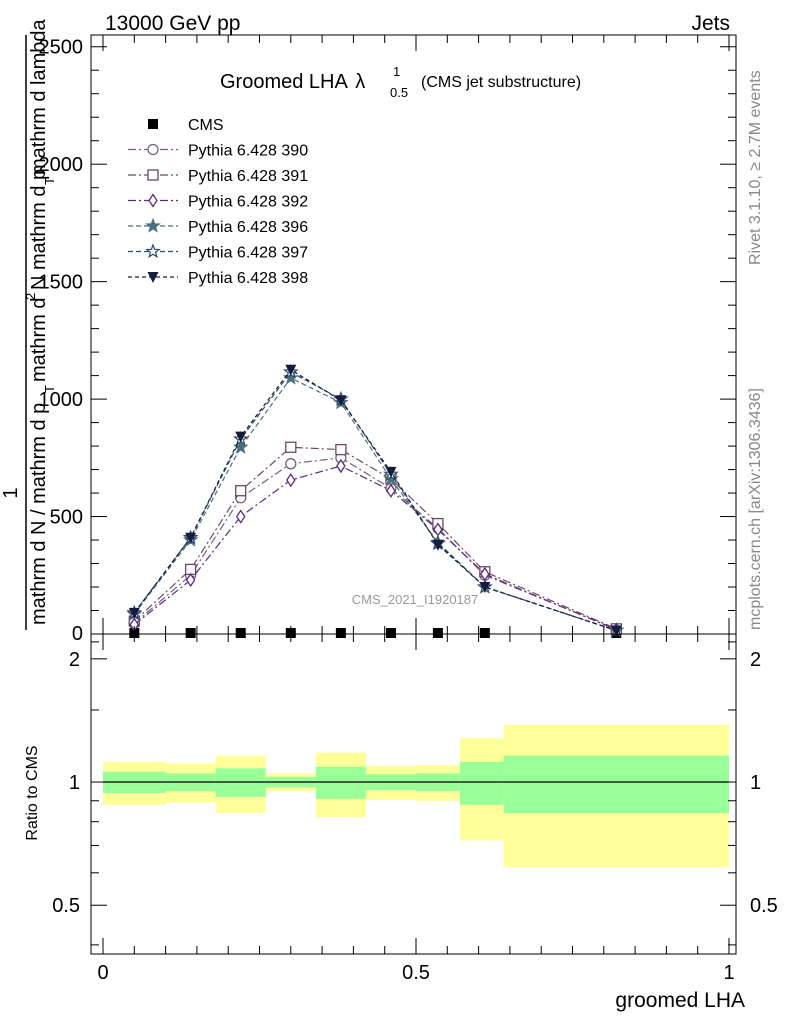 The image size is (786, 1024). What do you see at coordinates (360, 82) in the screenshot?
I see `chart-title-symbol: λ` at bounding box center [360, 82].